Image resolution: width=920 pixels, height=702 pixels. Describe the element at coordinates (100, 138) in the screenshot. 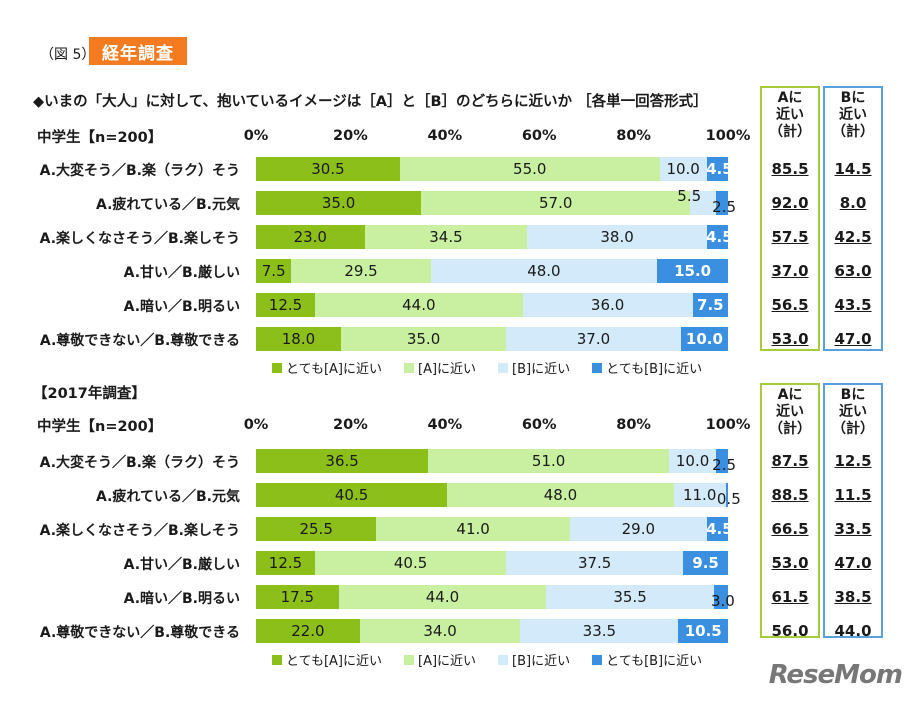

I see `sample-size-label: 中学生【n=200】` at that location.